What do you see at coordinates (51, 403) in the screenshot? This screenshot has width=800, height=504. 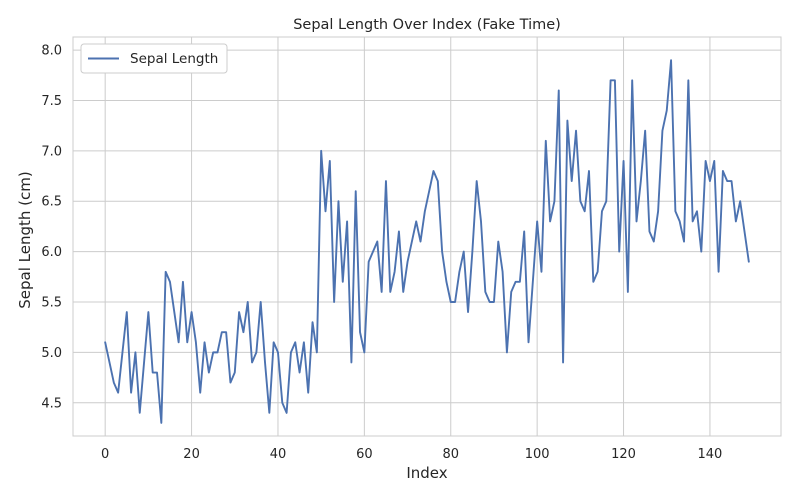 I see `y-tick-label: 4.5` at bounding box center [51, 403].